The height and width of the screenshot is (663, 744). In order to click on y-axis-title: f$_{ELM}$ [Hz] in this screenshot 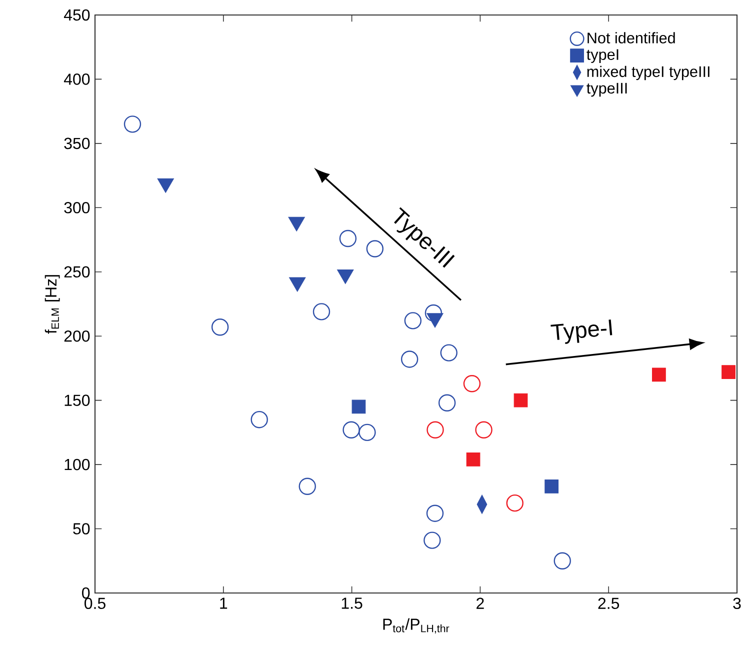, I will do `click(52, 304)`.